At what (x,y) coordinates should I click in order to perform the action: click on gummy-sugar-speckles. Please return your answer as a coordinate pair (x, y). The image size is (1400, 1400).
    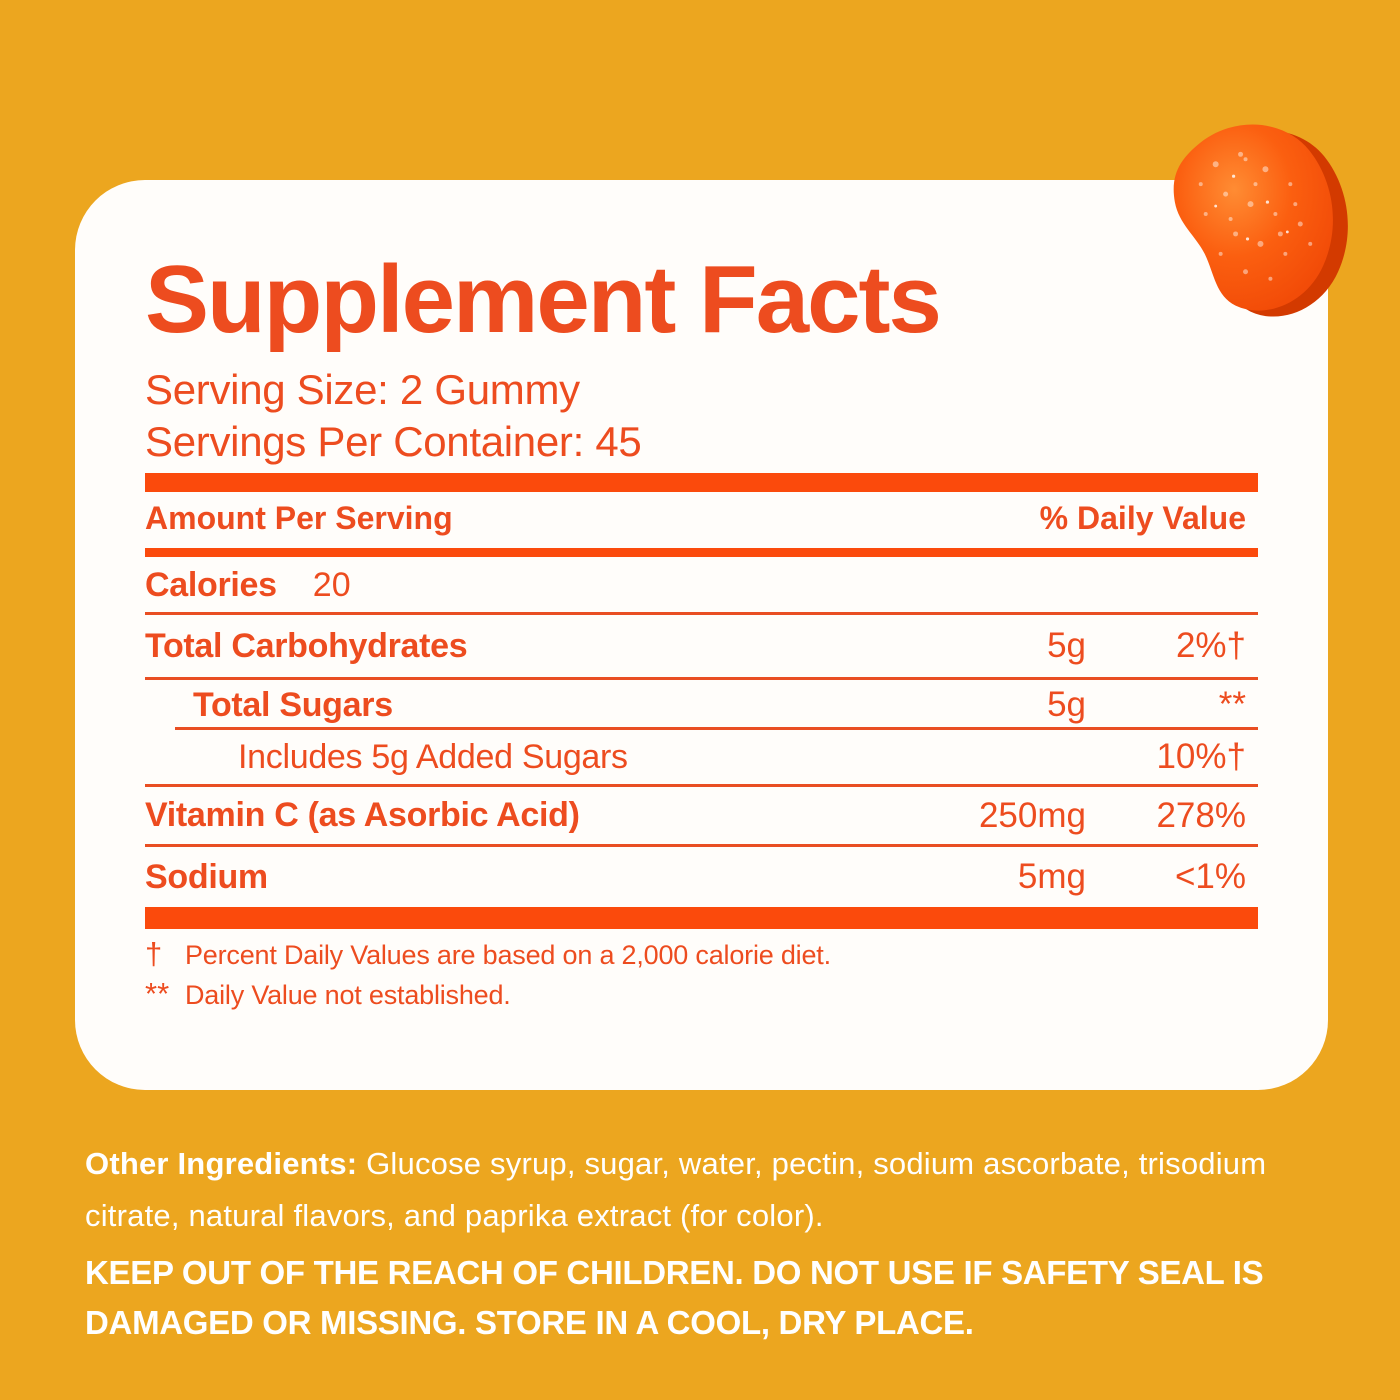
    Looking at the image, I should click on (1255, 216).